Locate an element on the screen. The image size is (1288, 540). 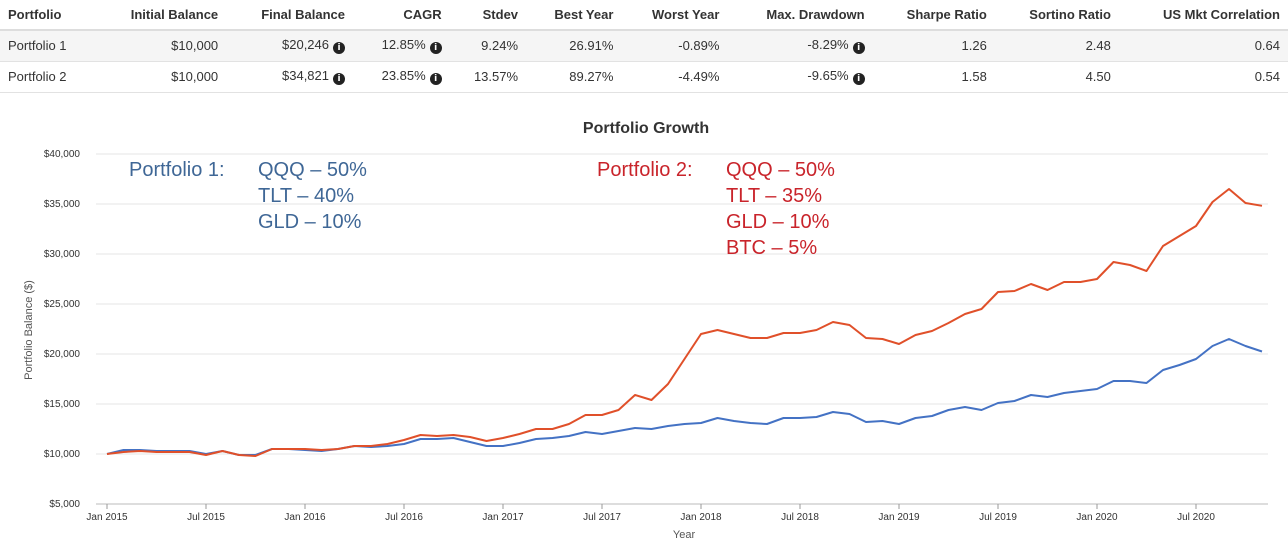
cell-max-drawdown: -8.29% i is located at coordinates (800, 46).